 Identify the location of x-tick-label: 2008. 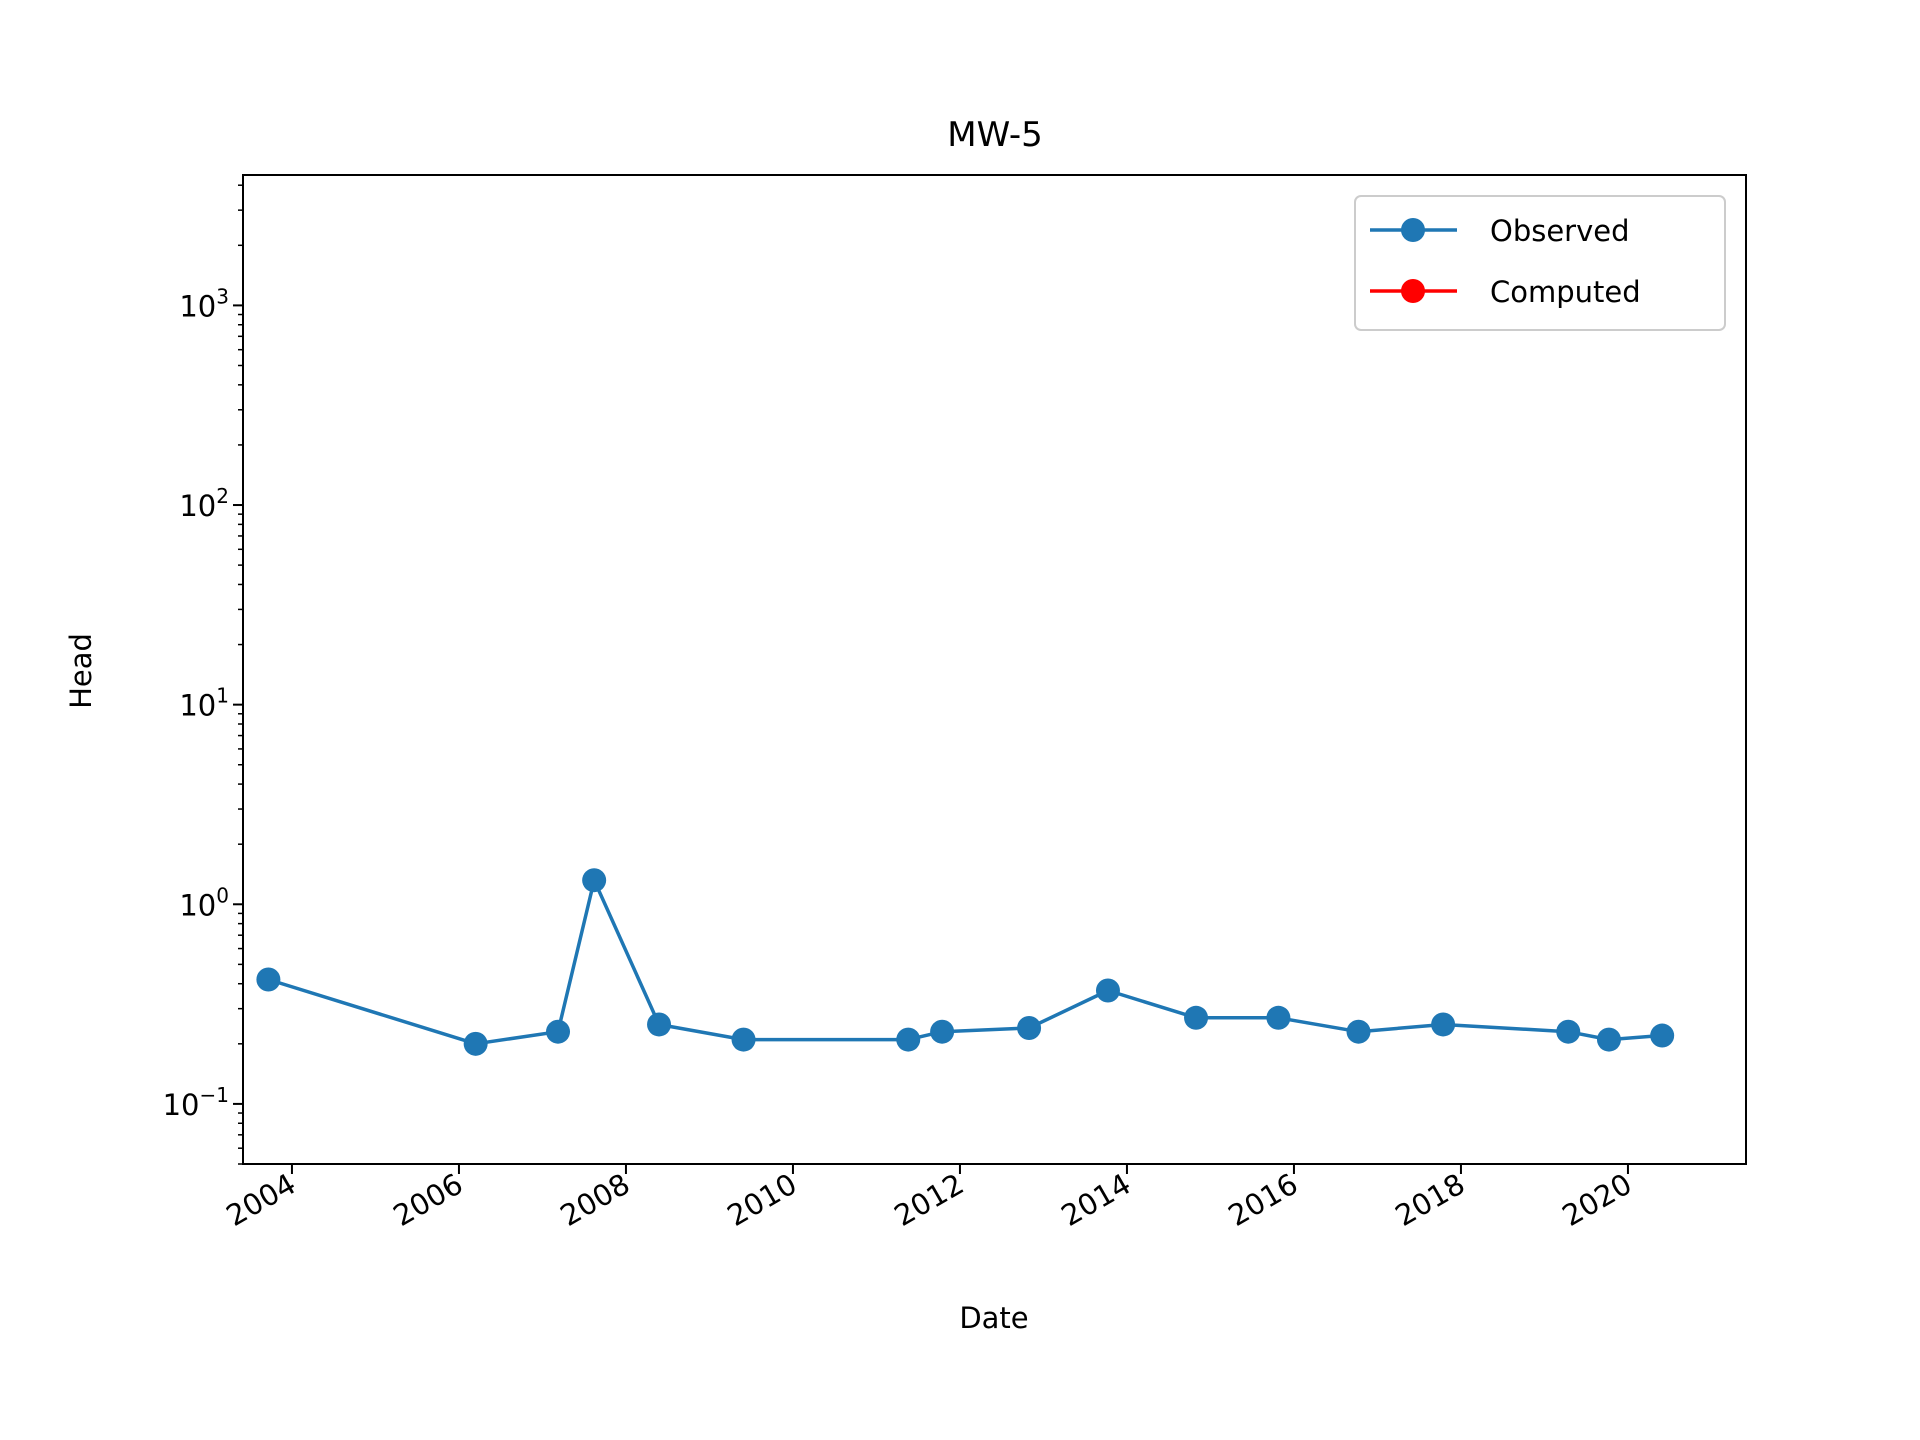
(595, 1200).